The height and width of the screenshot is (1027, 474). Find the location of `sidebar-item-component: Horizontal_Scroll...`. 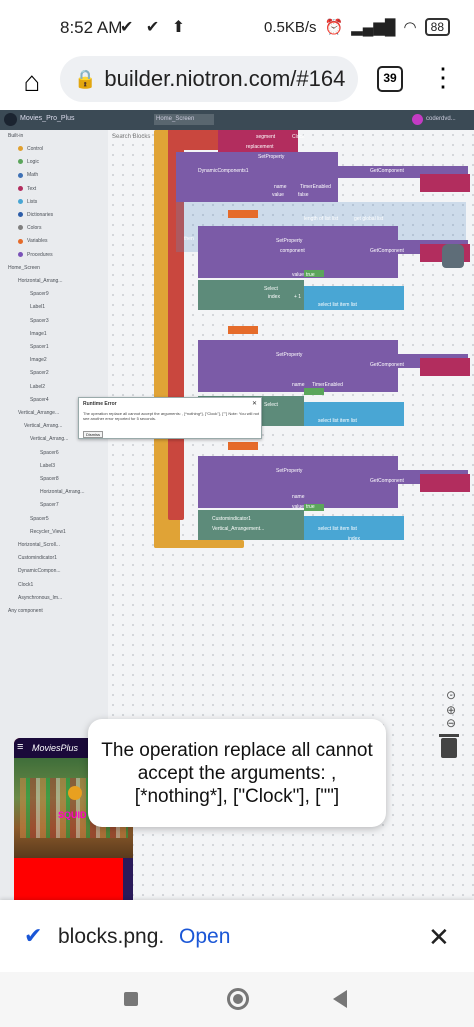

sidebar-item-component: Horizontal_Scroll... is located at coordinates (39, 545).